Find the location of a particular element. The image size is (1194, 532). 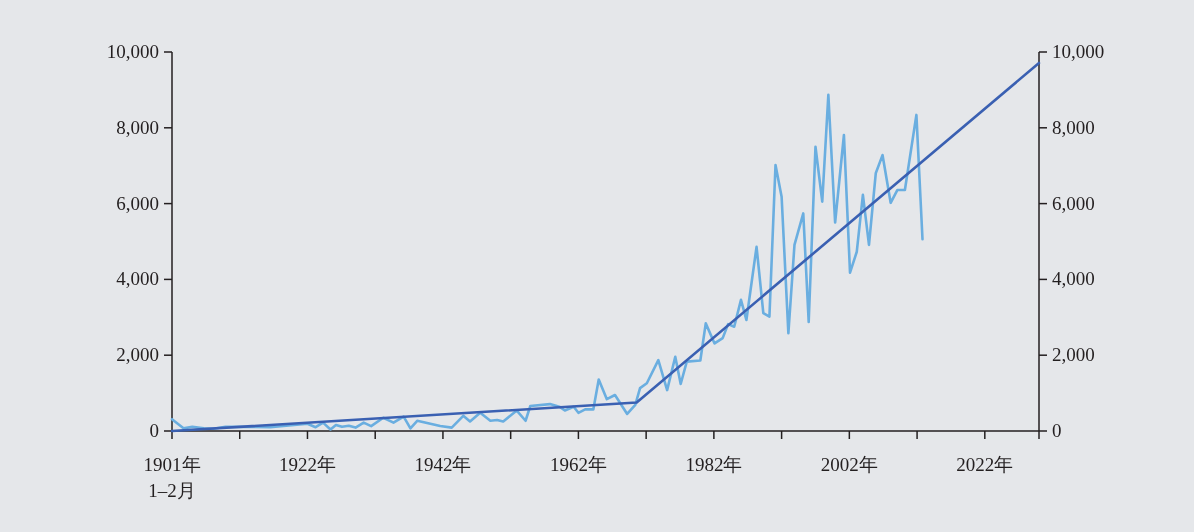

y-tick-label: 10,000 is located at coordinates (132, 51).